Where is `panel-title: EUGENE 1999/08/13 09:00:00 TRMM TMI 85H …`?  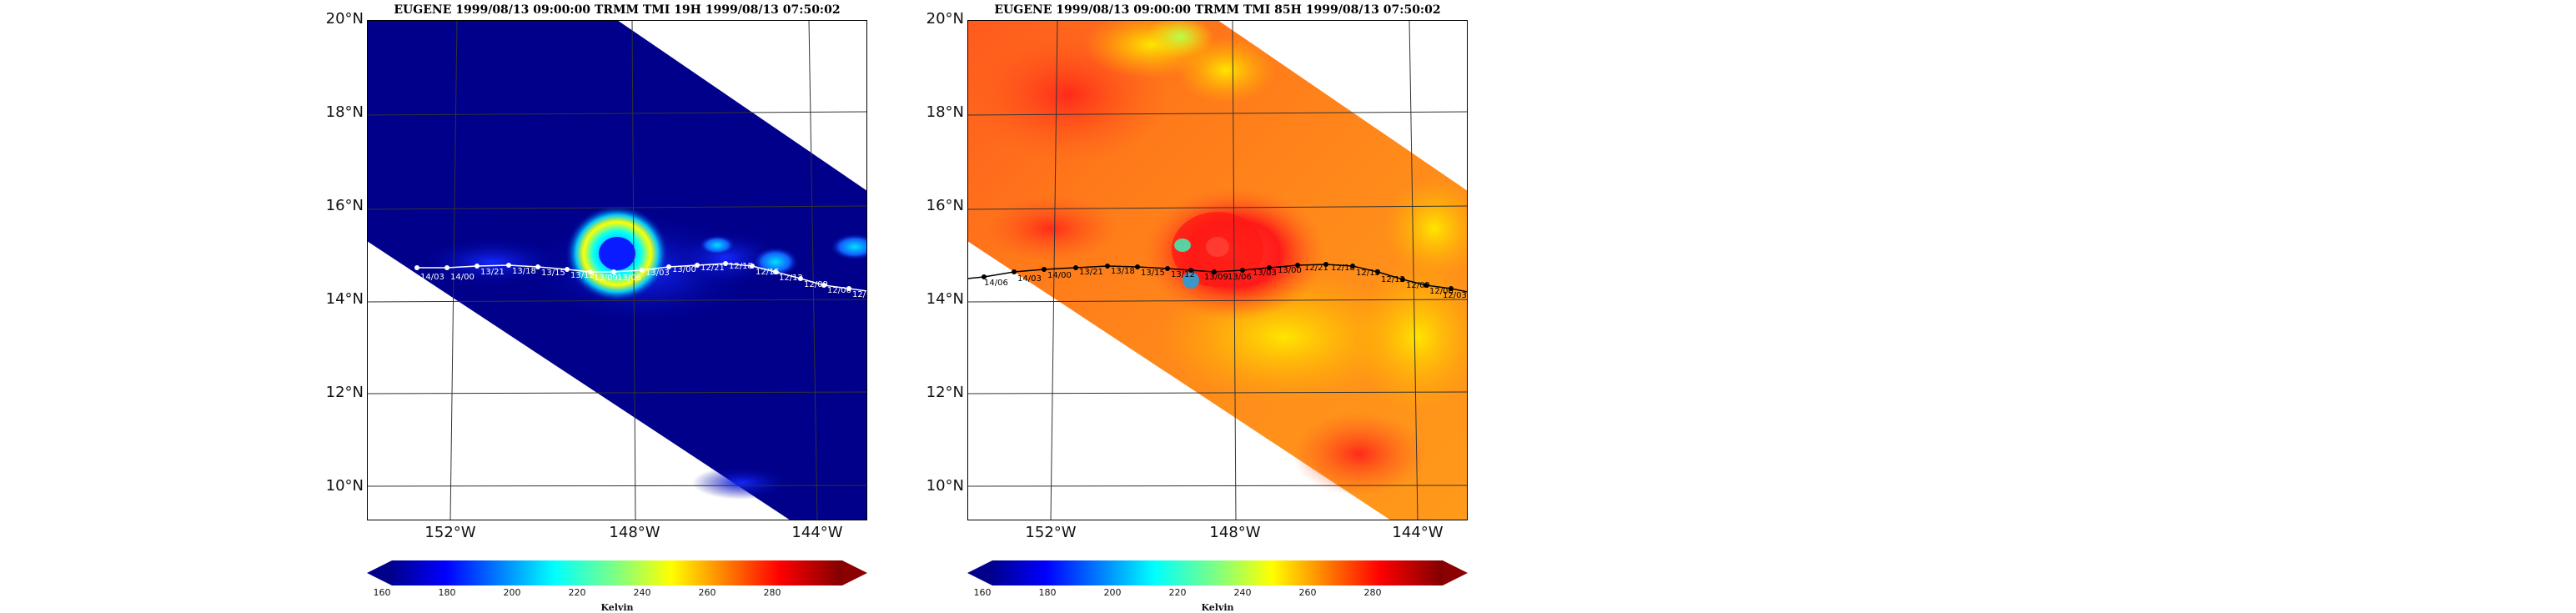 panel-title: EUGENE 1999/08/13 09:00:00 TRMM TMI 85H … is located at coordinates (1217, 10).